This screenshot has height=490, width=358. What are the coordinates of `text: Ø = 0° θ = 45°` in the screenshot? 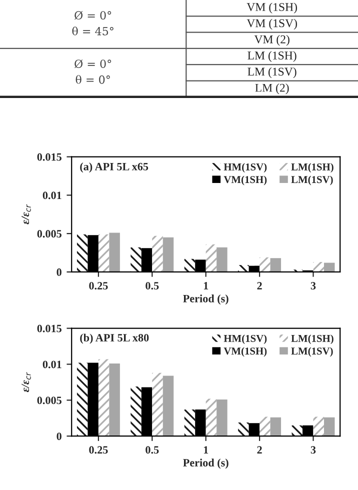 It's located at (93, 23).